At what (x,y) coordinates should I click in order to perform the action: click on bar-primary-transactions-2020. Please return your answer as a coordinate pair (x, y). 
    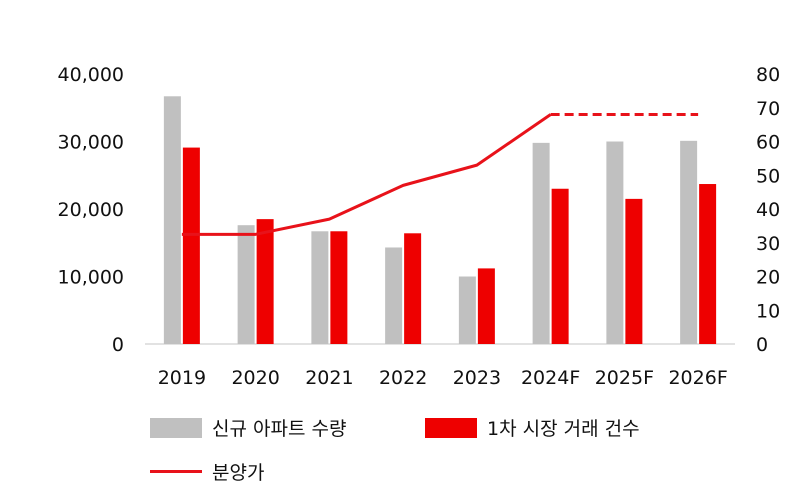
    Looking at the image, I should click on (265, 281).